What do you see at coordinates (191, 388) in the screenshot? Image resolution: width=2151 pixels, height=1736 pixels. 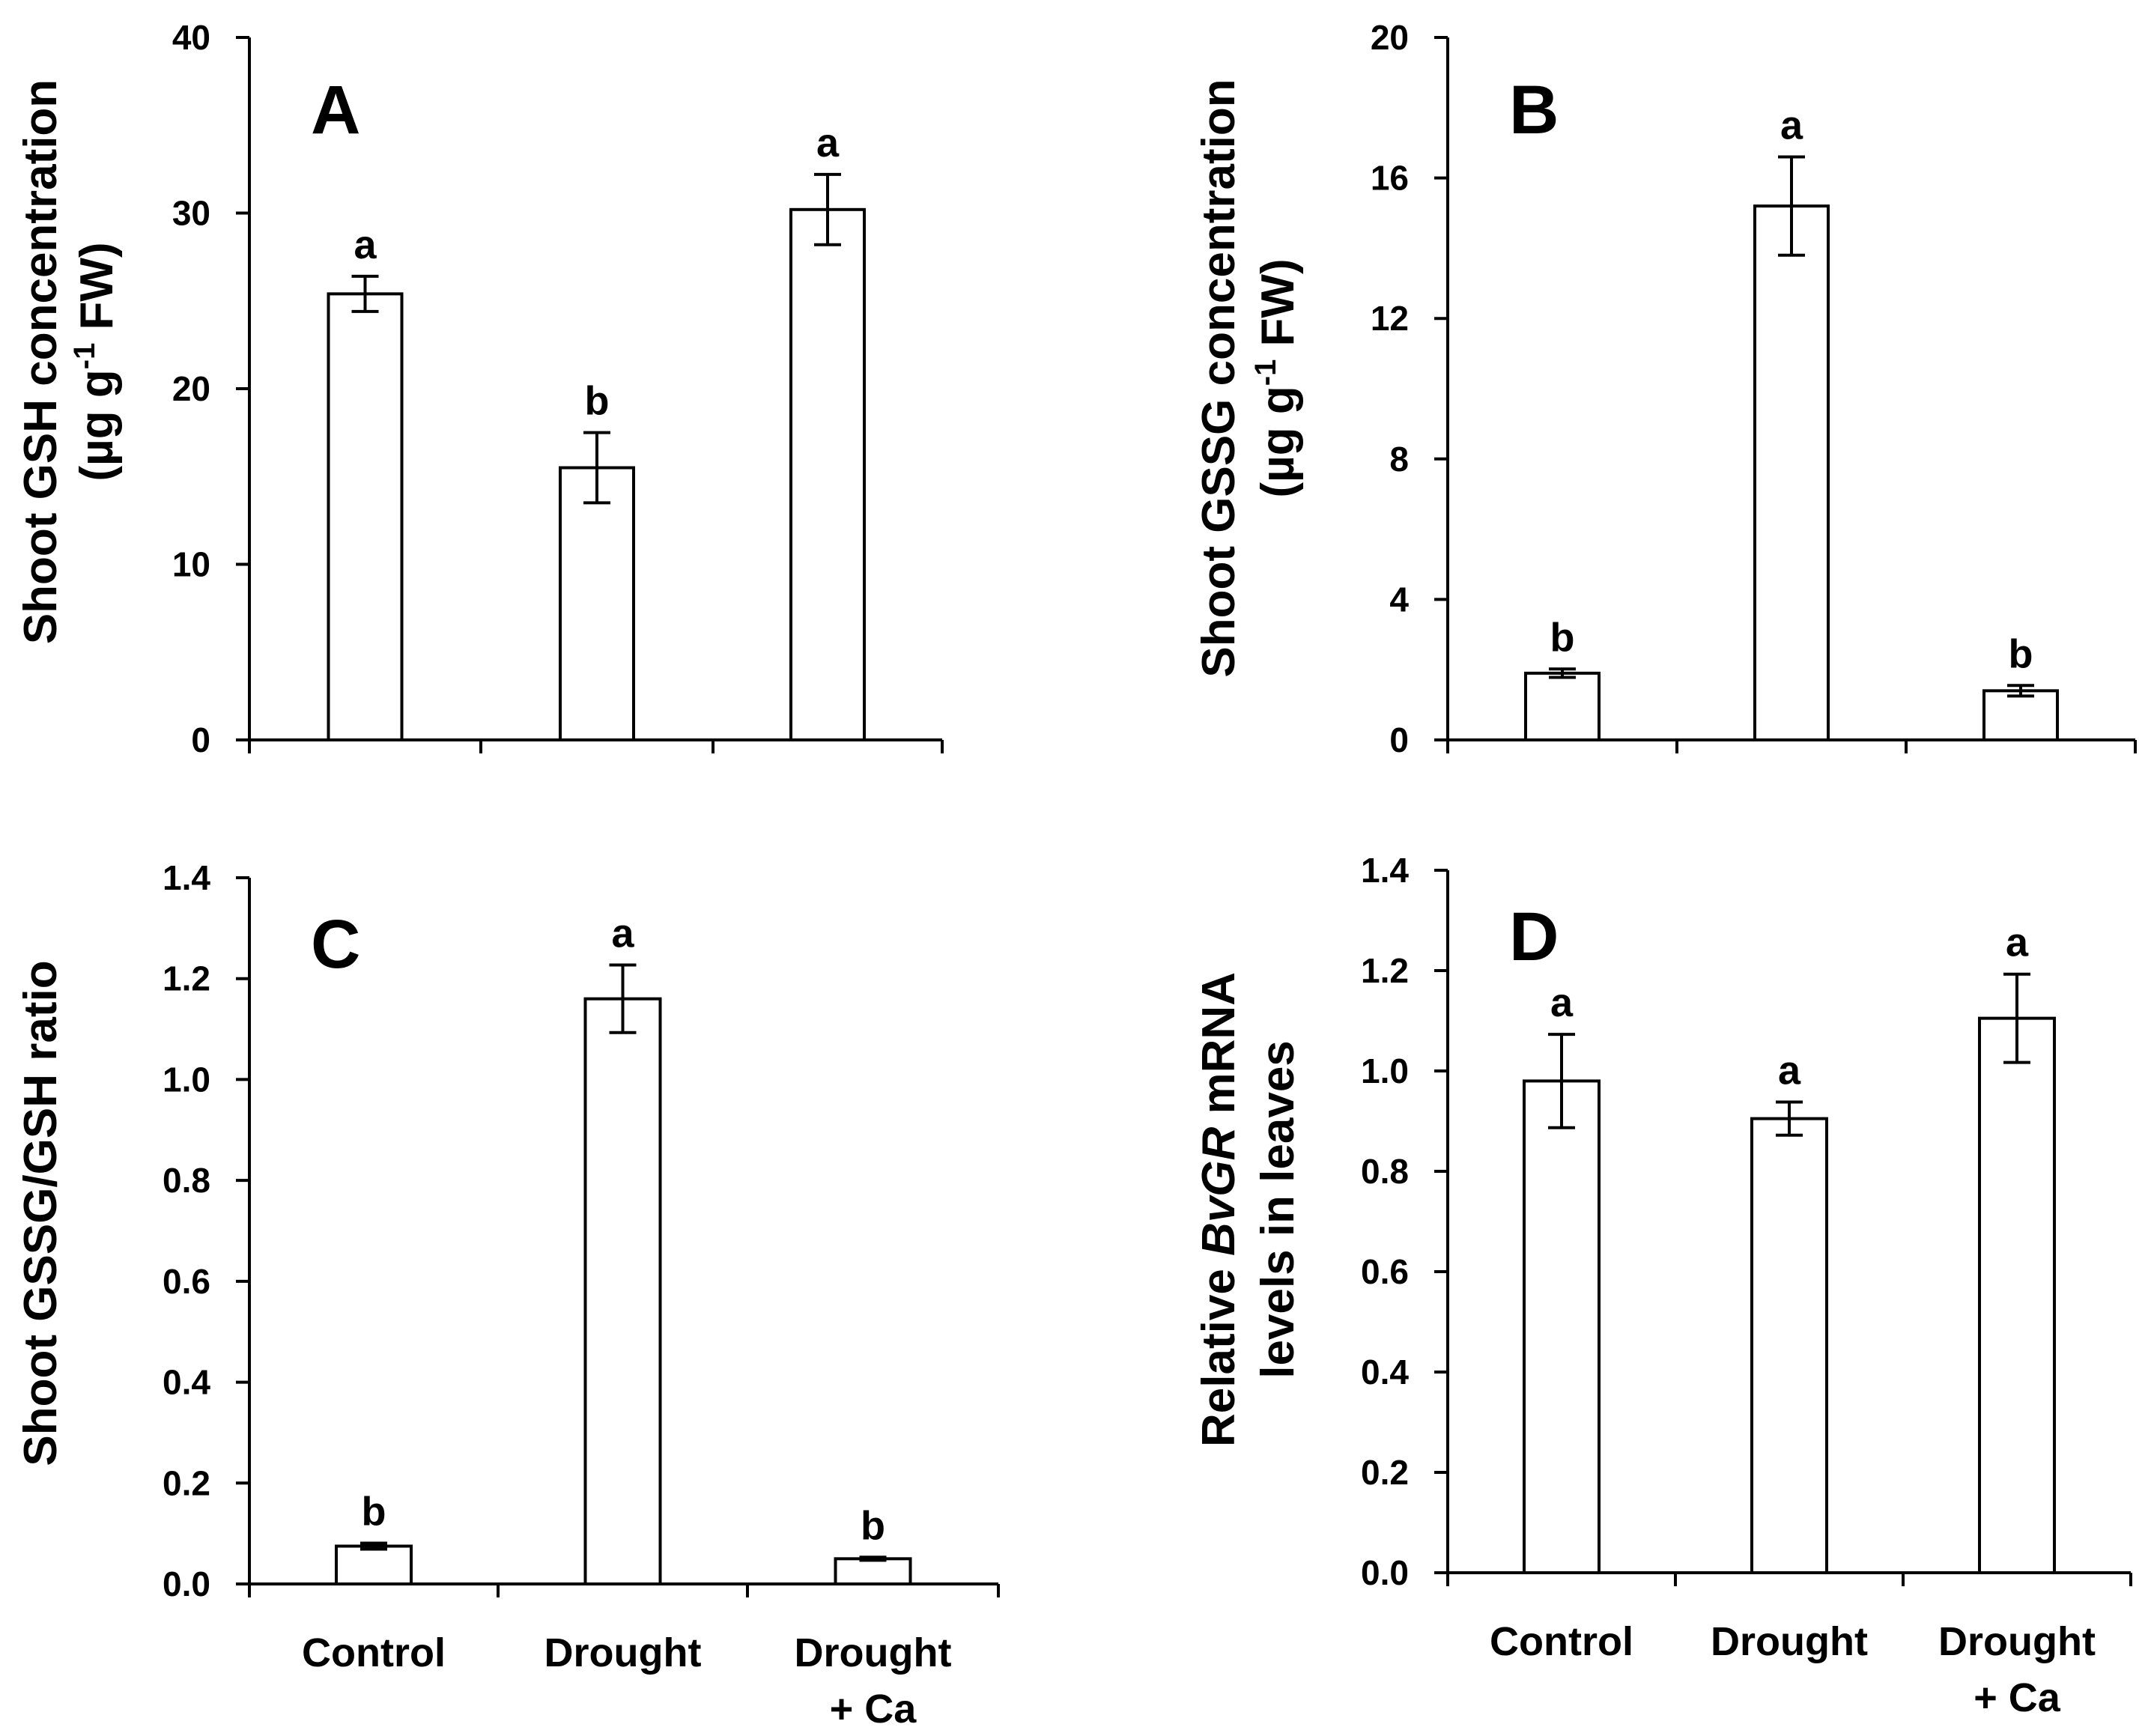 I see `panel-a-y-tick-label: 20` at bounding box center [191, 388].